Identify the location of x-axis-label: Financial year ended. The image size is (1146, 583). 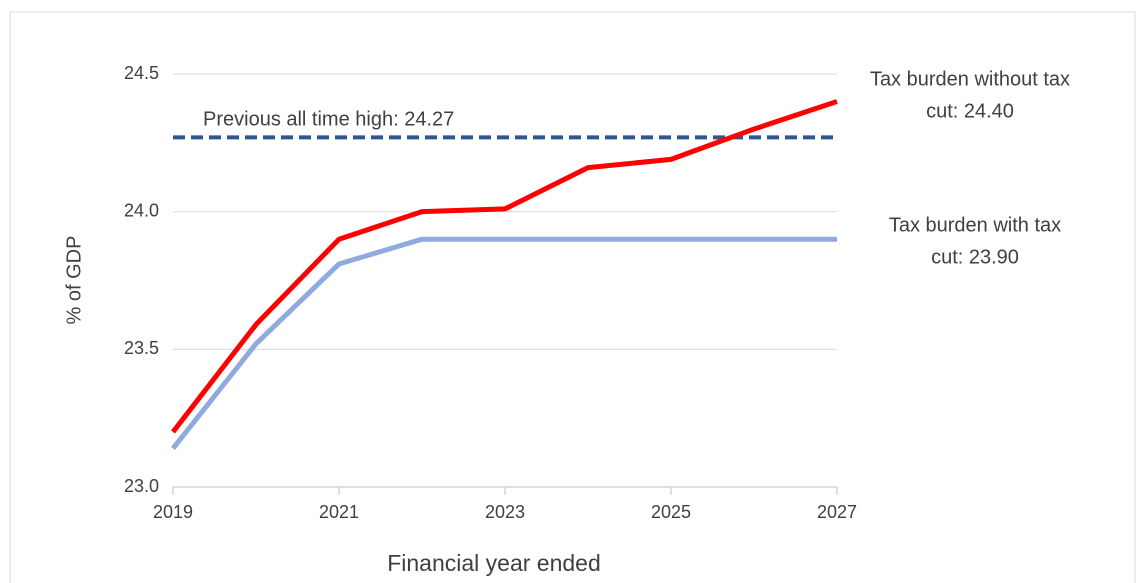
(494, 563).